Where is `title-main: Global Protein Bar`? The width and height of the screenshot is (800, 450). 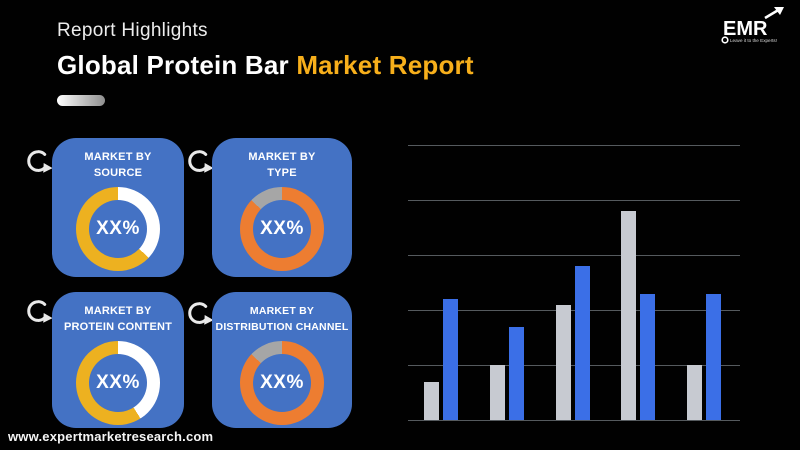
title-main: Global Protein Bar is located at coordinates (173, 65).